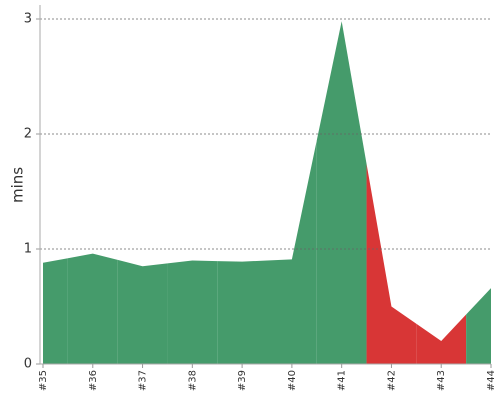 The width and height of the screenshot is (500, 400). I want to click on x-tick-label: #41, so click(342, 380).